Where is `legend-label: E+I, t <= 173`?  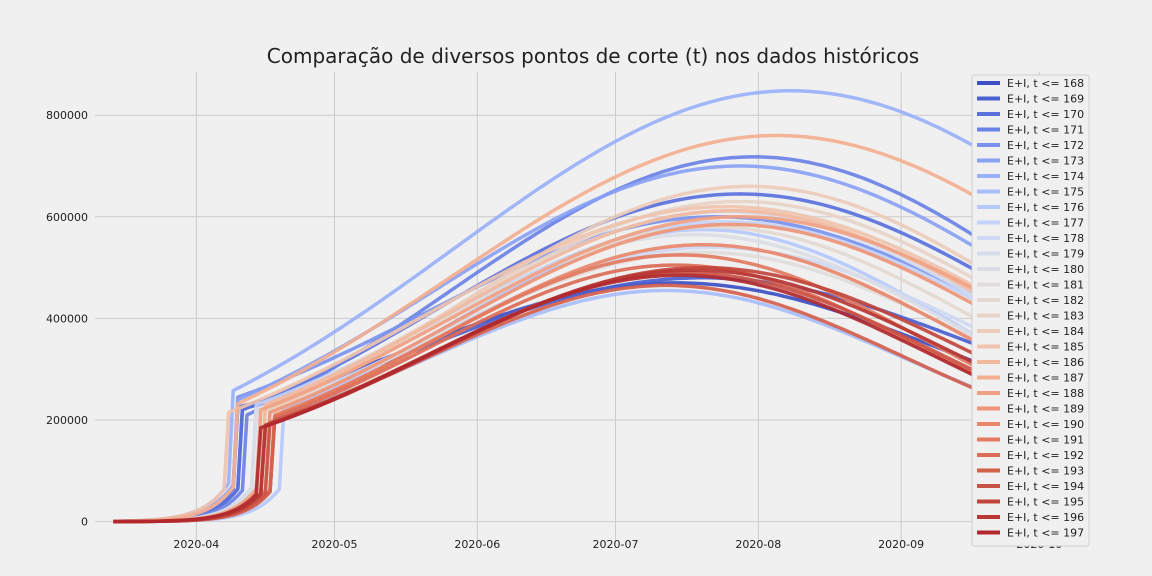
legend-label: E+I, t <= 173 is located at coordinates (1045, 161).